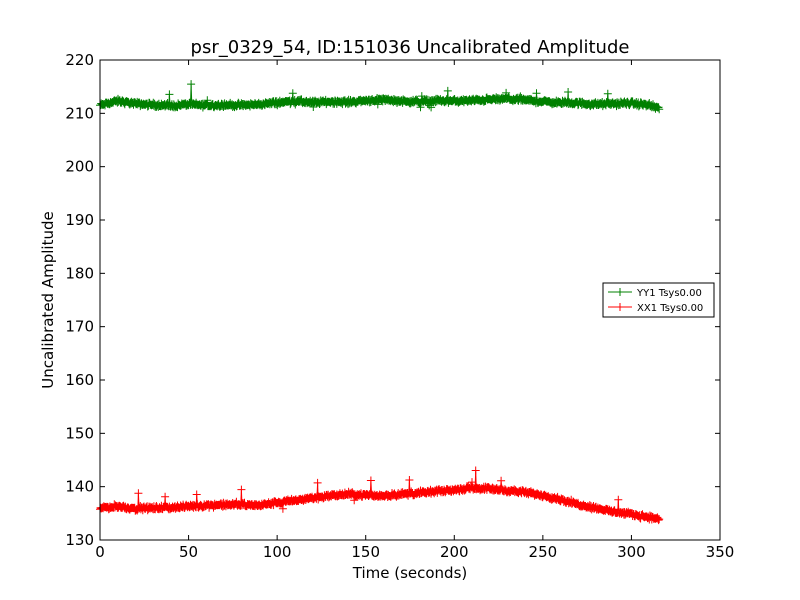 The height and width of the screenshot is (600, 800). What do you see at coordinates (720, 552) in the screenshot?
I see `x-tick-label: 350` at bounding box center [720, 552].